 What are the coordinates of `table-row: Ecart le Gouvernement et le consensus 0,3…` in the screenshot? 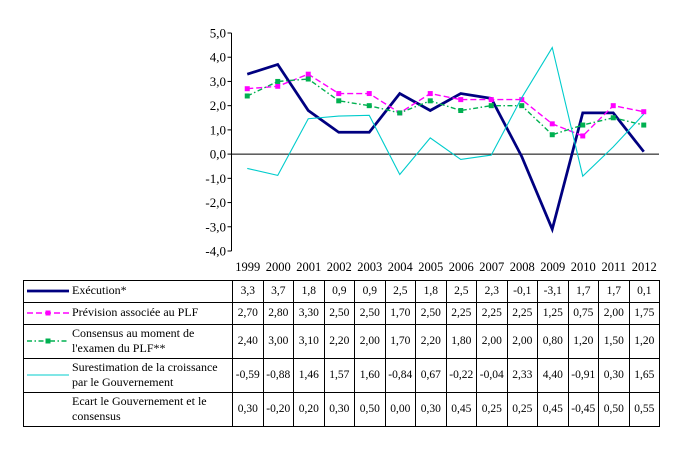 It's located at (341, 409).